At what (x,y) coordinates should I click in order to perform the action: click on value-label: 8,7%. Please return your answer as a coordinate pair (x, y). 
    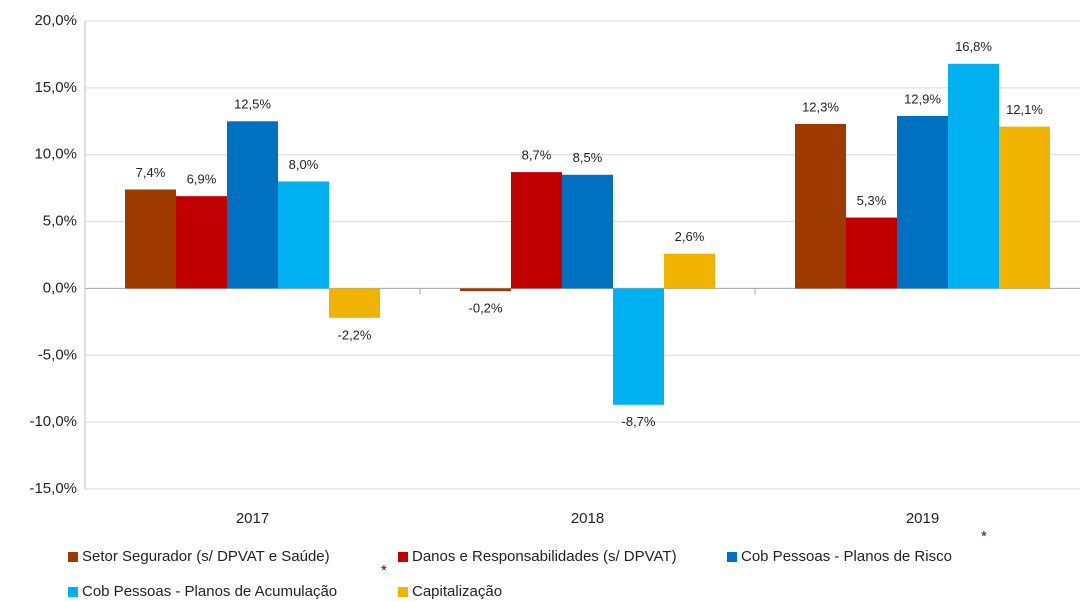
    Looking at the image, I should click on (537, 155).